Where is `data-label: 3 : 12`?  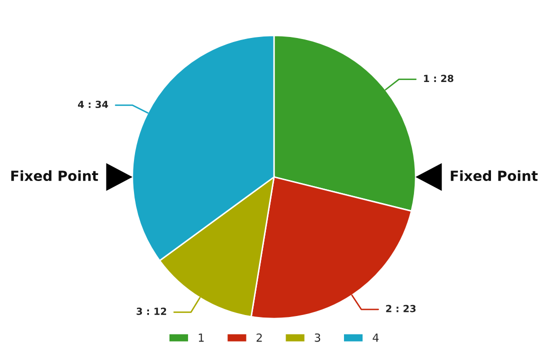 data-label: 3 : 12 is located at coordinates (151, 311).